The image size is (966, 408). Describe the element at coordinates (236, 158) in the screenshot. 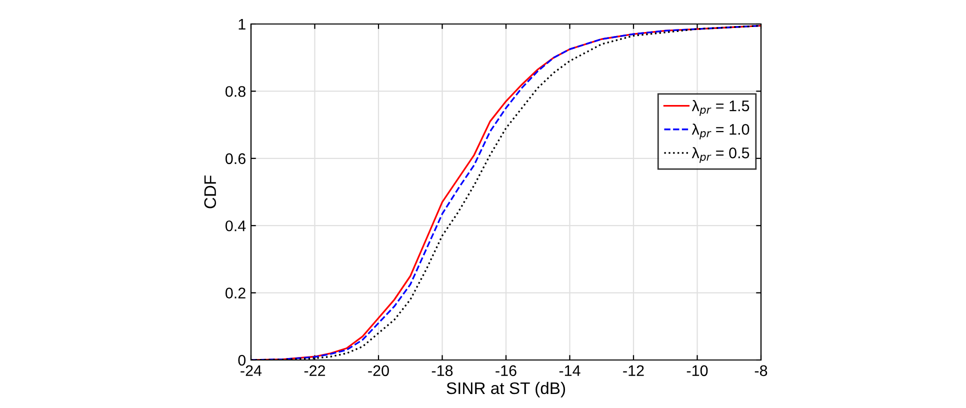

I see `y-tick-label: 0.6` at that location.